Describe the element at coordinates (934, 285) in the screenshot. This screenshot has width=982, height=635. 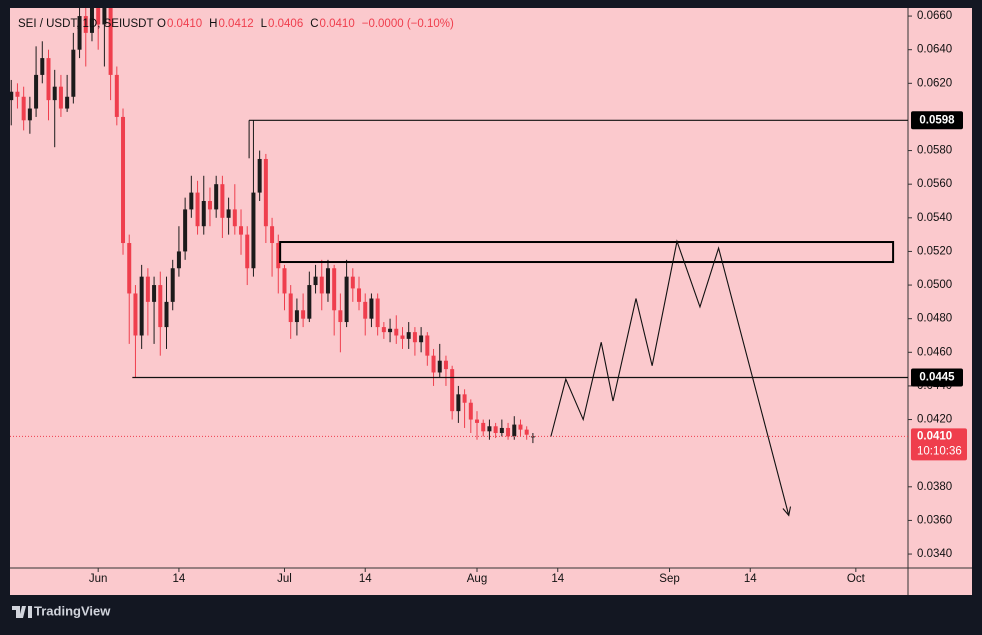
I see `y-tick-label: 0.0500` at that location.